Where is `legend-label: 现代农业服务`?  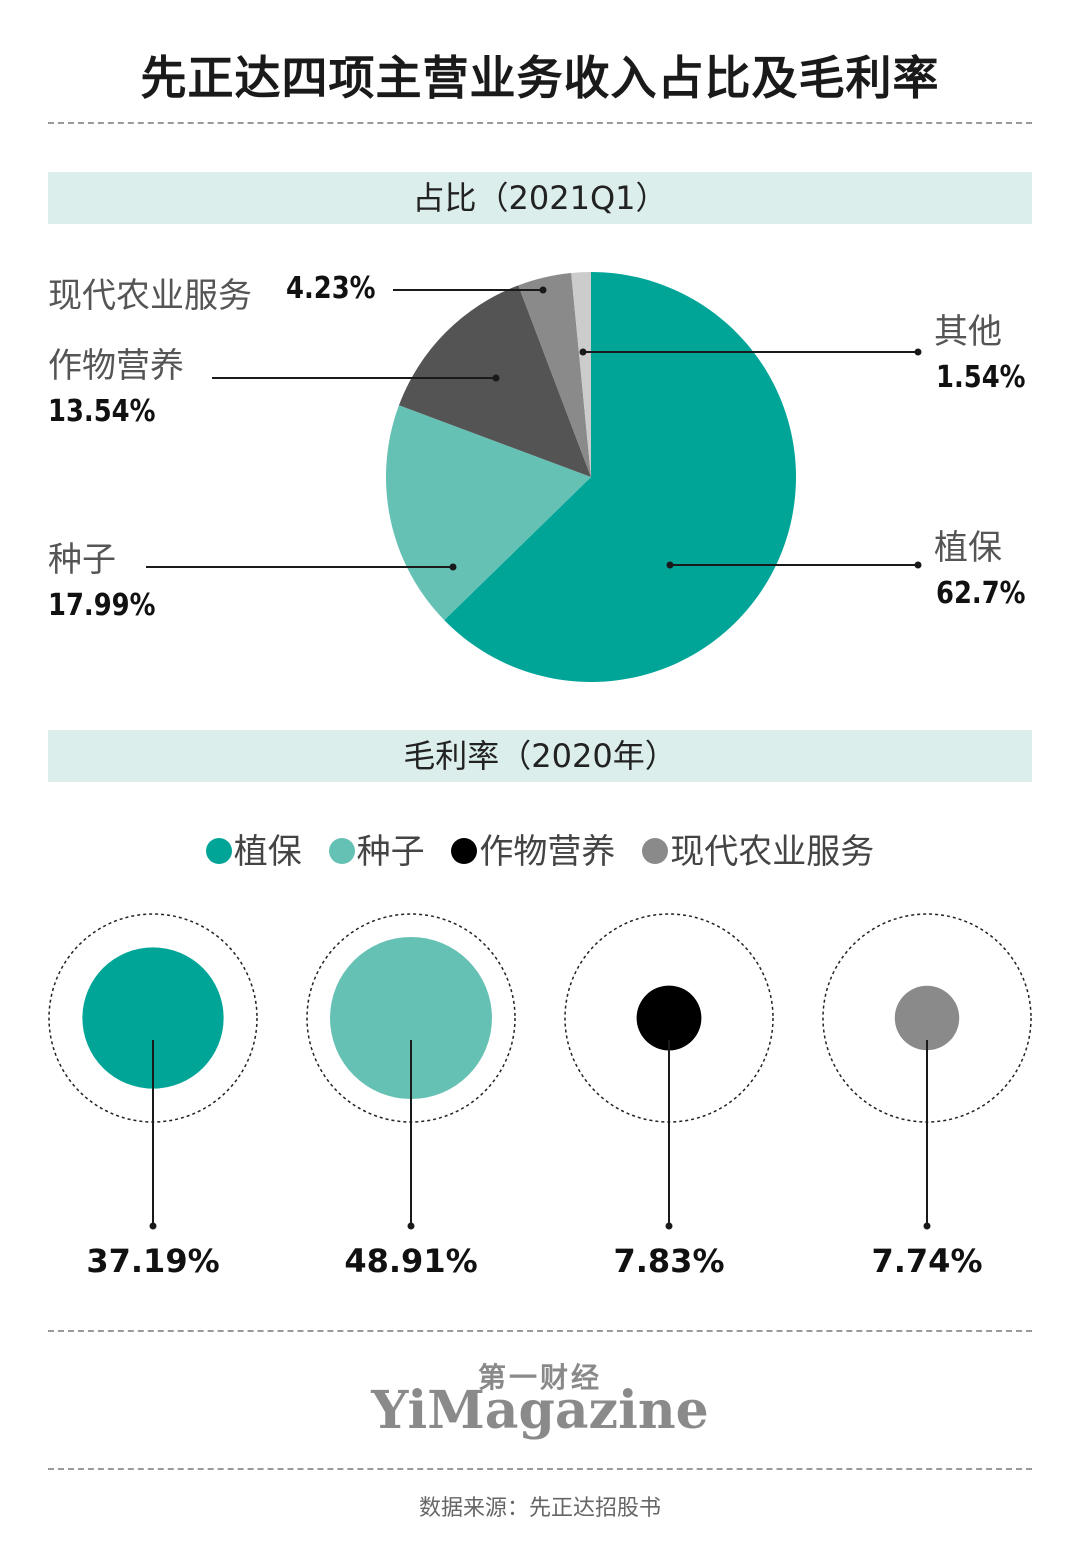
legend-label: 现代农业服务 is located at coordinates (772, 852).